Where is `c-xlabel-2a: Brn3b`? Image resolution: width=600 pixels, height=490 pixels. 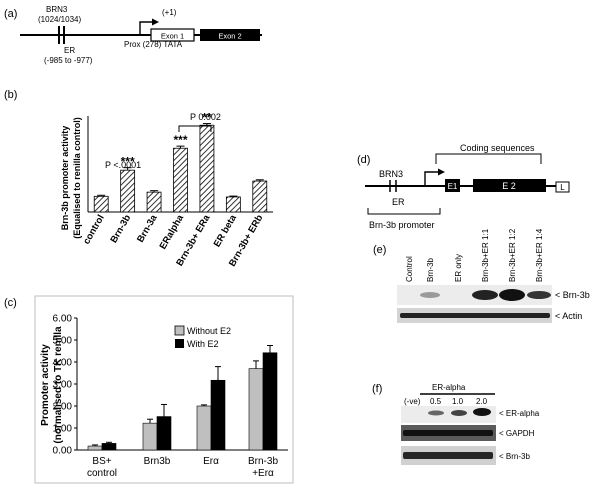 c-xlabel-2a: Brn3b is located at coordinates (157, 461).